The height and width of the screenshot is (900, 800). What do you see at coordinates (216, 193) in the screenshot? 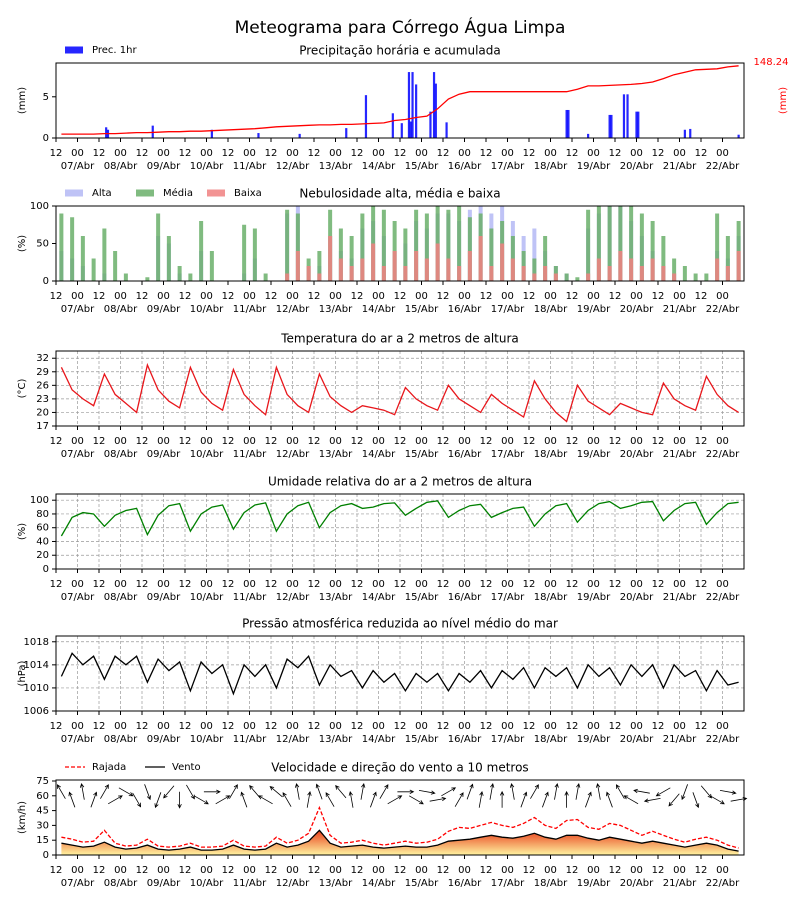
I see `legend-swatch` at bounding box center [216, 193].